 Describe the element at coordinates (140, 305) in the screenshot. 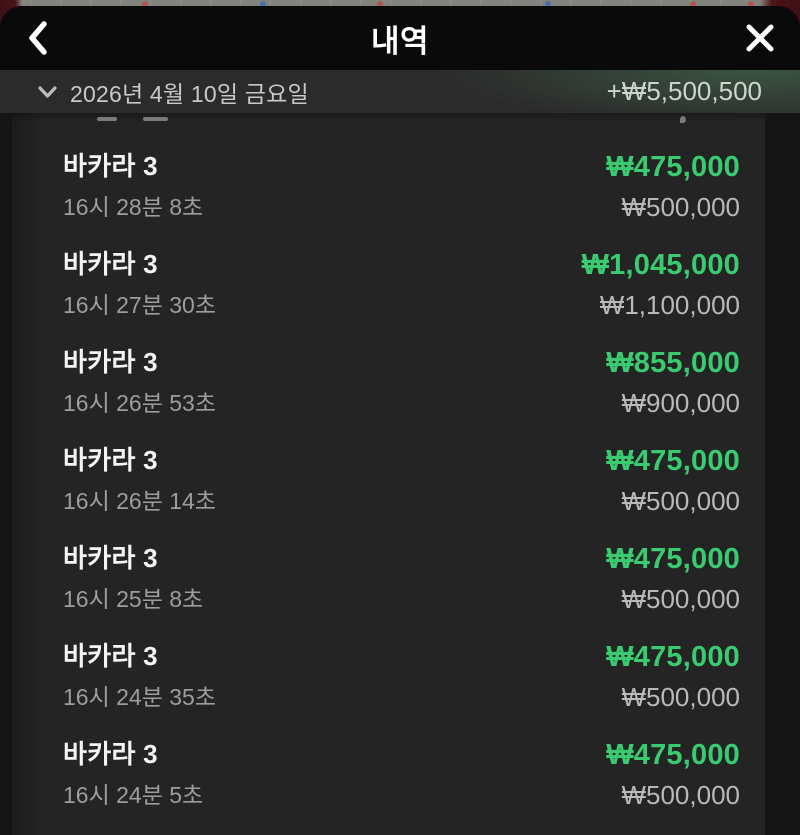

I see `transaction-time: 16시 27분 30초` at that location.